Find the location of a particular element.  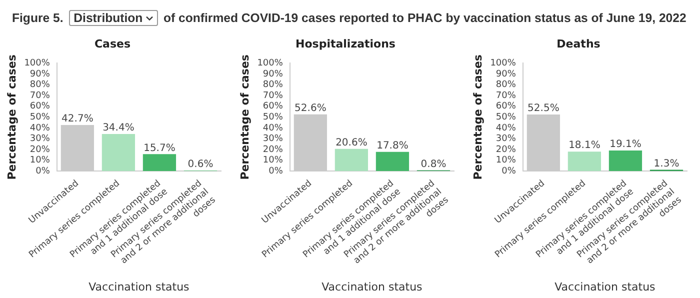

text: Distribution is located at coordinates (113, 18).